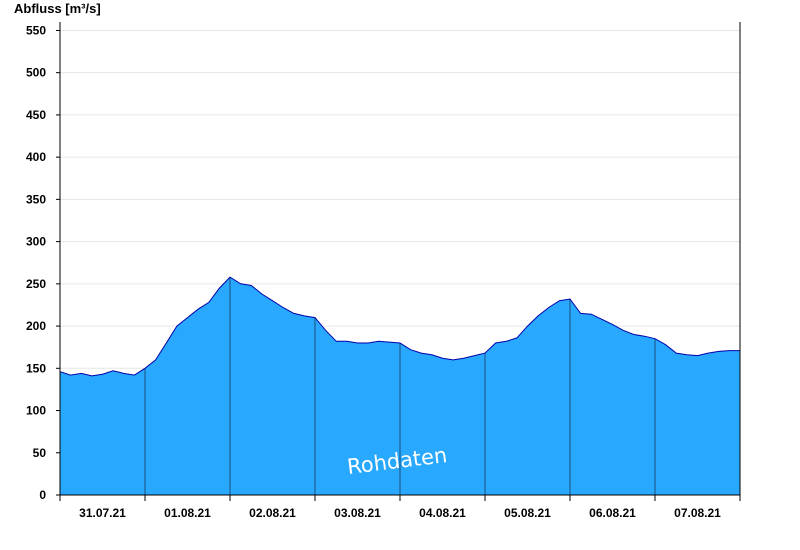 The image size is (800, 550). I want to click on y-tick-label: 100, so click(36, 411).